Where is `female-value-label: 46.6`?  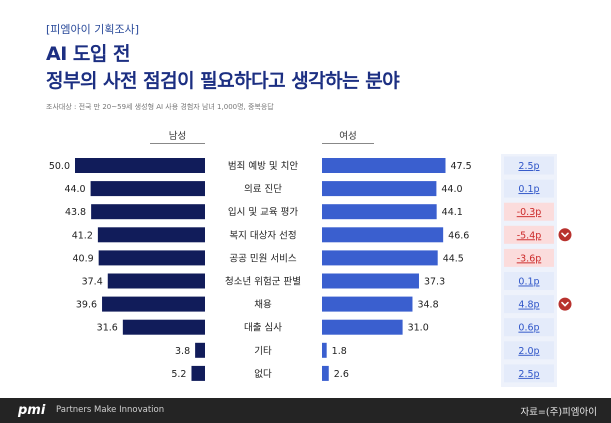 female-value-label: 46.6 is located at coordinates (458, 235).